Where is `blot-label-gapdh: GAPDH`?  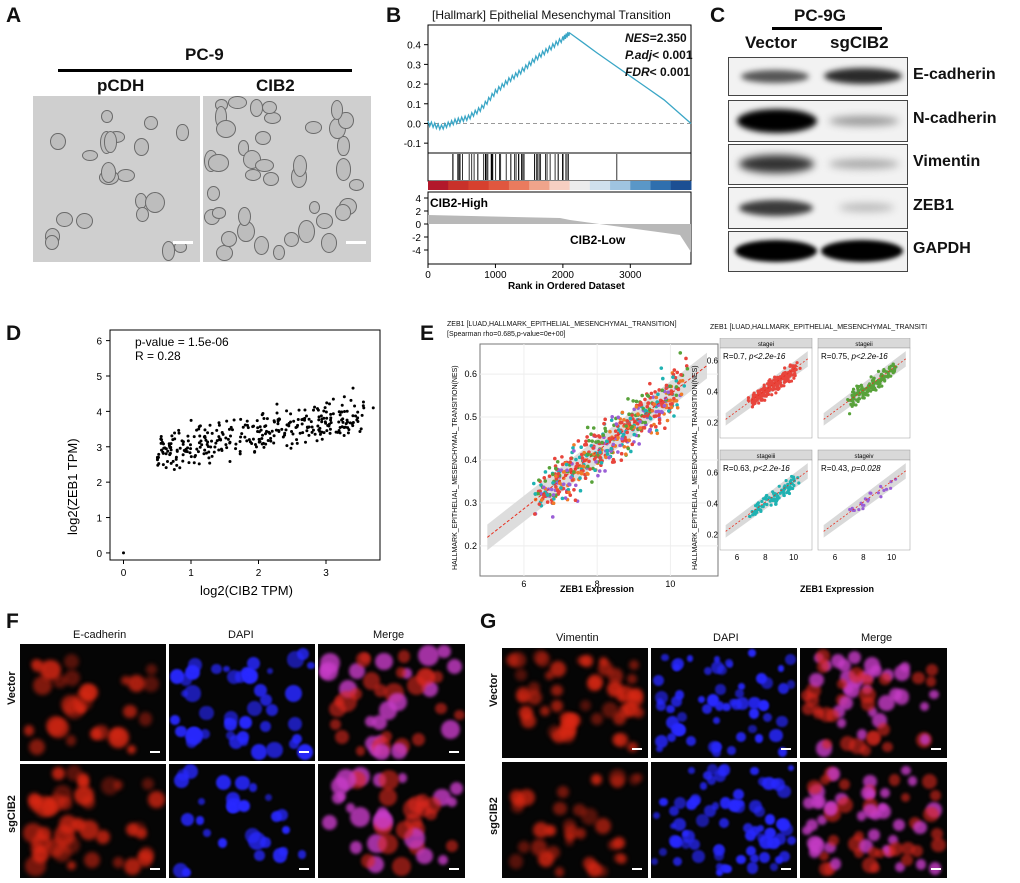 blot-label-gapdh: GAPDH is located at coordinates (942, 248).